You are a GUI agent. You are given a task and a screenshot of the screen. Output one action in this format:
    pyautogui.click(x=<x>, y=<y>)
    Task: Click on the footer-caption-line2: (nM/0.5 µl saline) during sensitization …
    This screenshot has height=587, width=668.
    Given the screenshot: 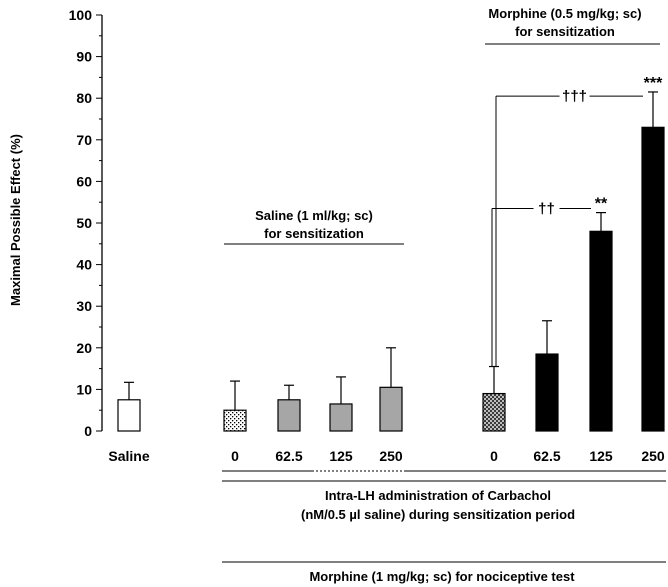 What is the action you would take?
    pyautogui.click(x=438, y=514)
    